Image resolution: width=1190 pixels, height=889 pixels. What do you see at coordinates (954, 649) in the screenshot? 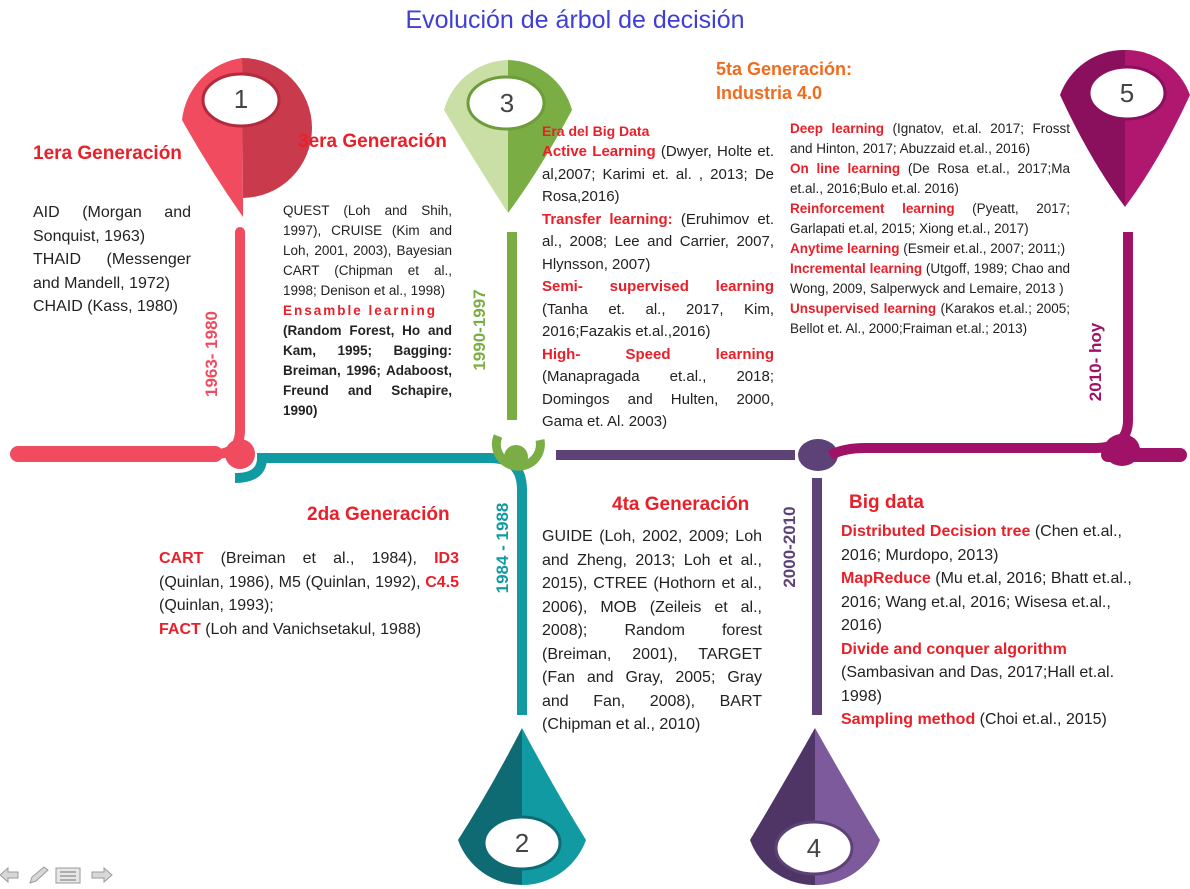
I see `divide-conquer-label: Divide and conquer algorithm` at bounding box center [954, 649].